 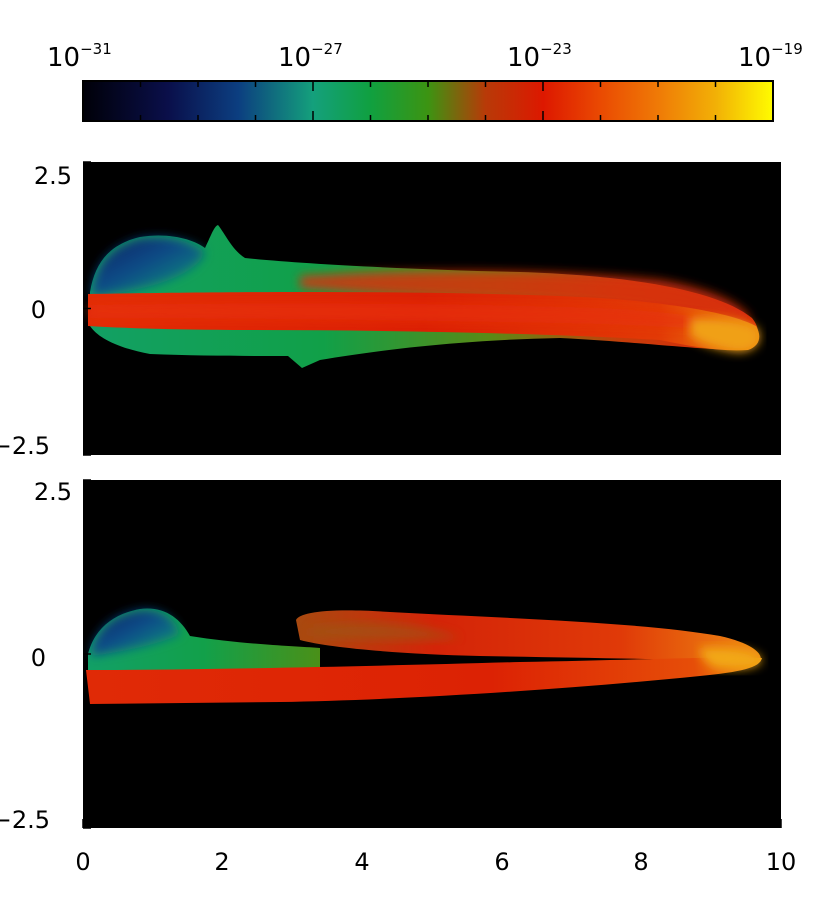 I want to click on x-tick-label: 2, so click(x=221, y=862).